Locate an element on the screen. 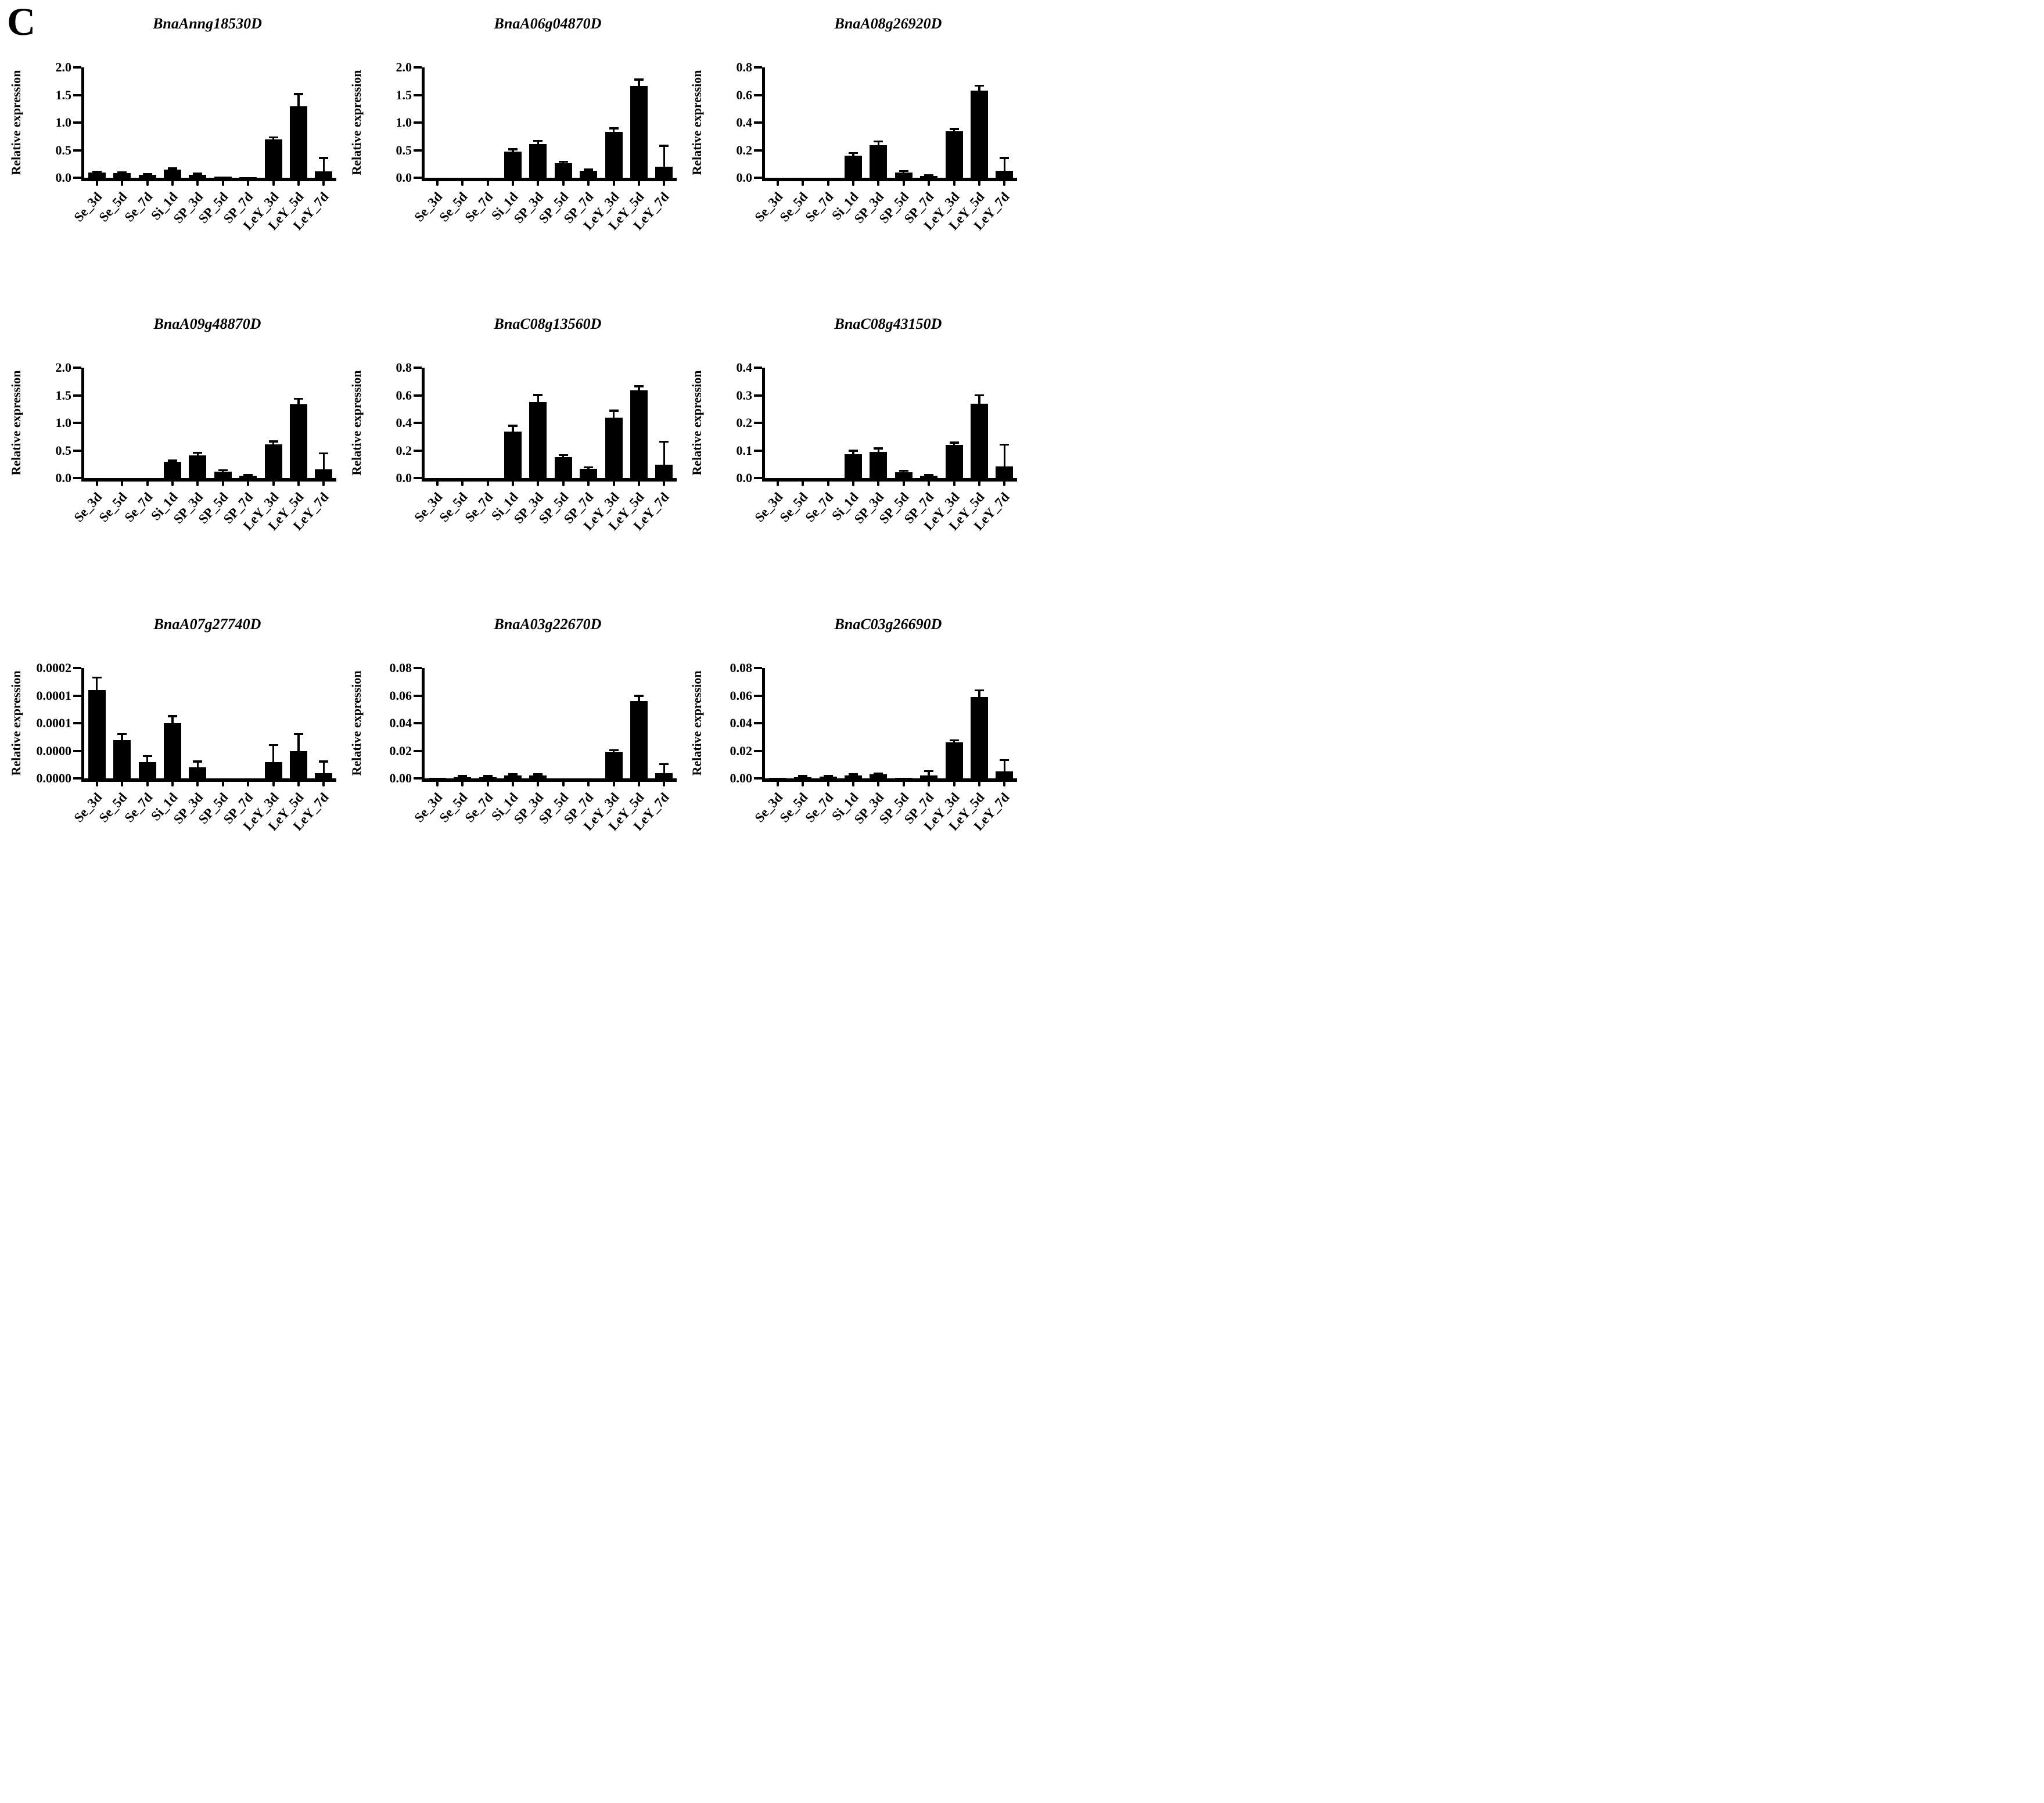 The width and height of the screenshot is (2044, 1803). error-bar-SP_7d is located at coordinates (929, 773).